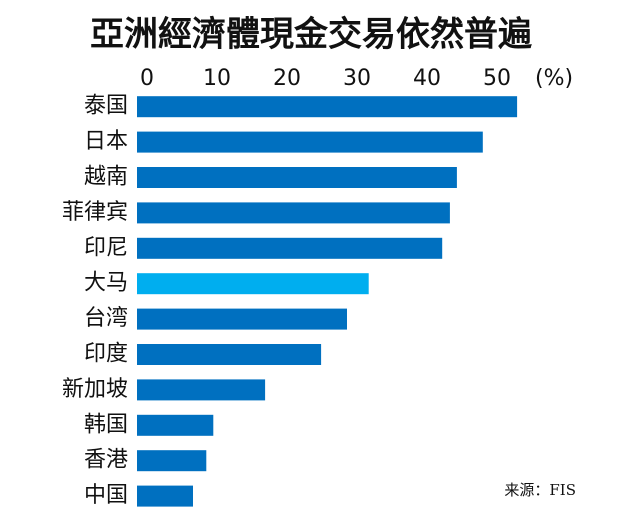 This screenshot has height=523, width=623. I want to click on chart-title: 亞洲經濟體現金交易依然普遍, so click(311, 35).